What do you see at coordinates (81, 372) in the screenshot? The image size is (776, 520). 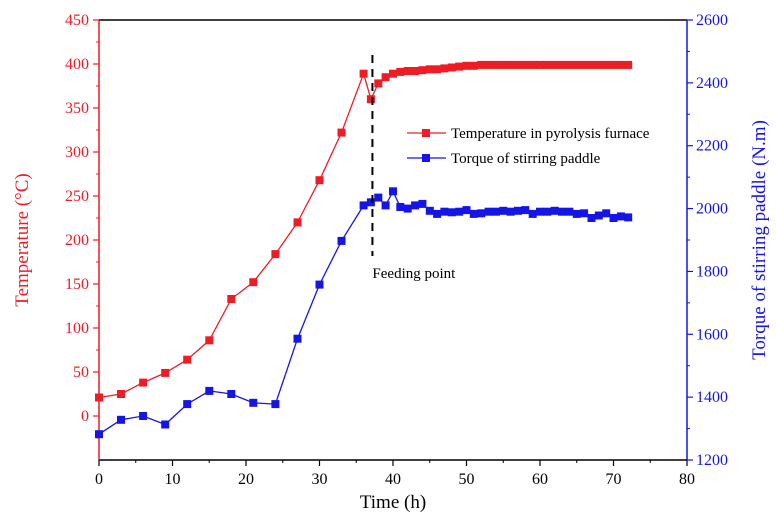 I see `y-left-tick-label: 50` at bounding box center [81, 372].